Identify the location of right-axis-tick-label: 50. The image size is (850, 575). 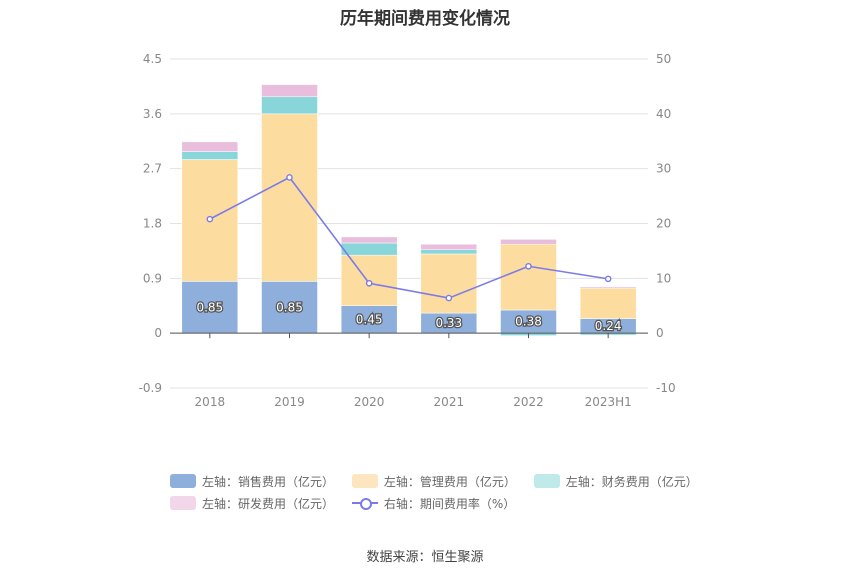
(663, 59).